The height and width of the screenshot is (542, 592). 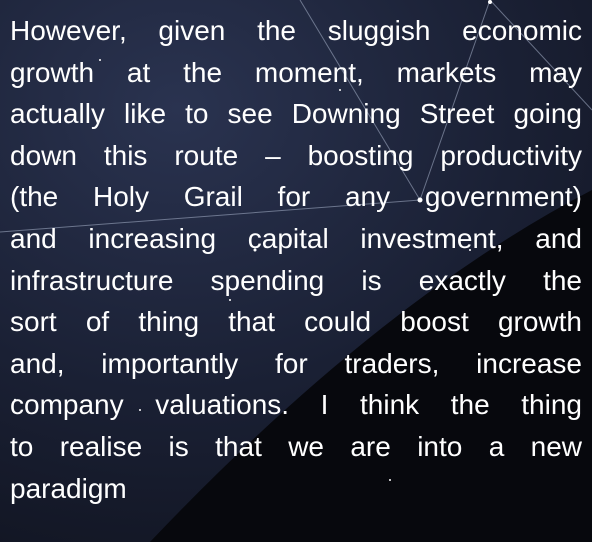 What do you see at coordinates (296, 197) in the screenshot?
I see `text-line: (the Holy Grail for any government)` at bounding box center [296, 197].